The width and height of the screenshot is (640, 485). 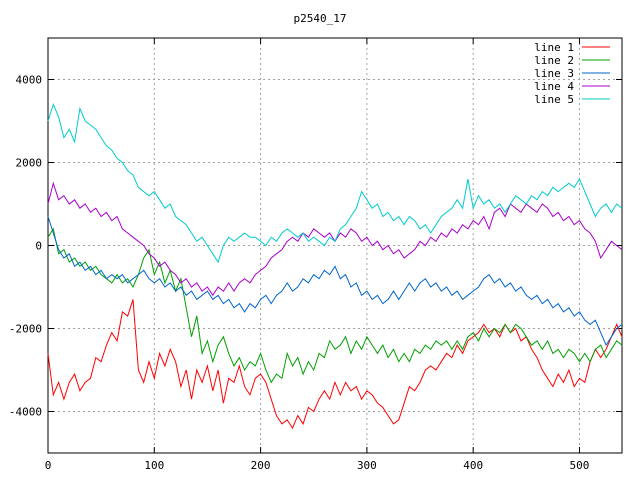 I want to click on legend-label: line 4, so click(x=554, y=86).